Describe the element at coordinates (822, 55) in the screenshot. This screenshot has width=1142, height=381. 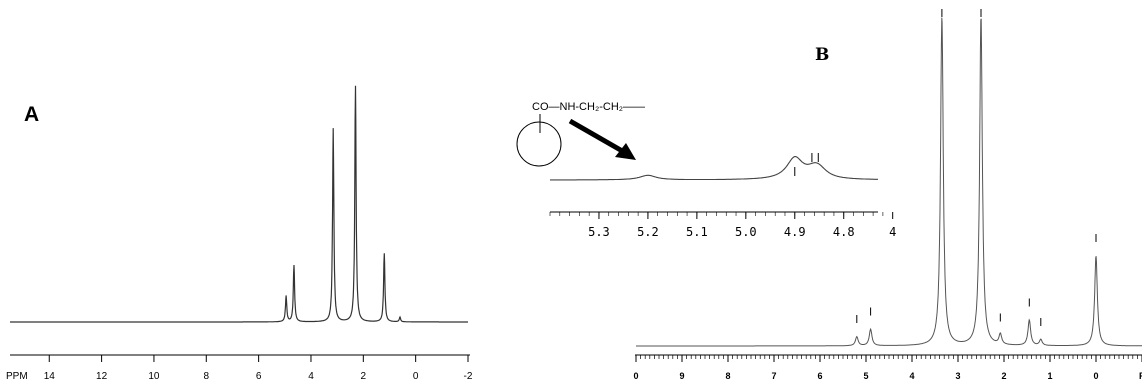
I see `panel-label-b: B` at that location.